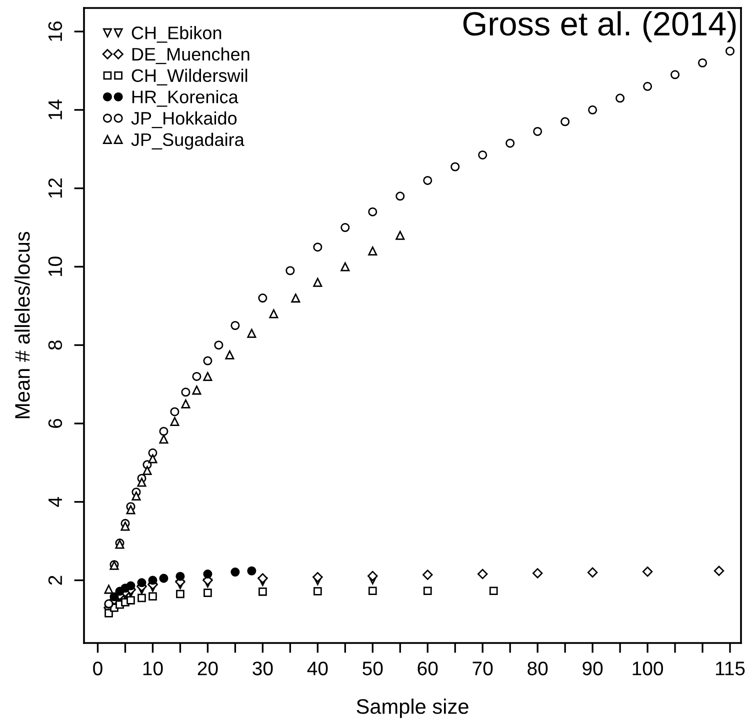 The width and height of the screenshot is (751, 724). Describe the element at coordinates (22, 325) in the screenshot. I see `y-axis-title: Mean # alleles/locus` at that location.